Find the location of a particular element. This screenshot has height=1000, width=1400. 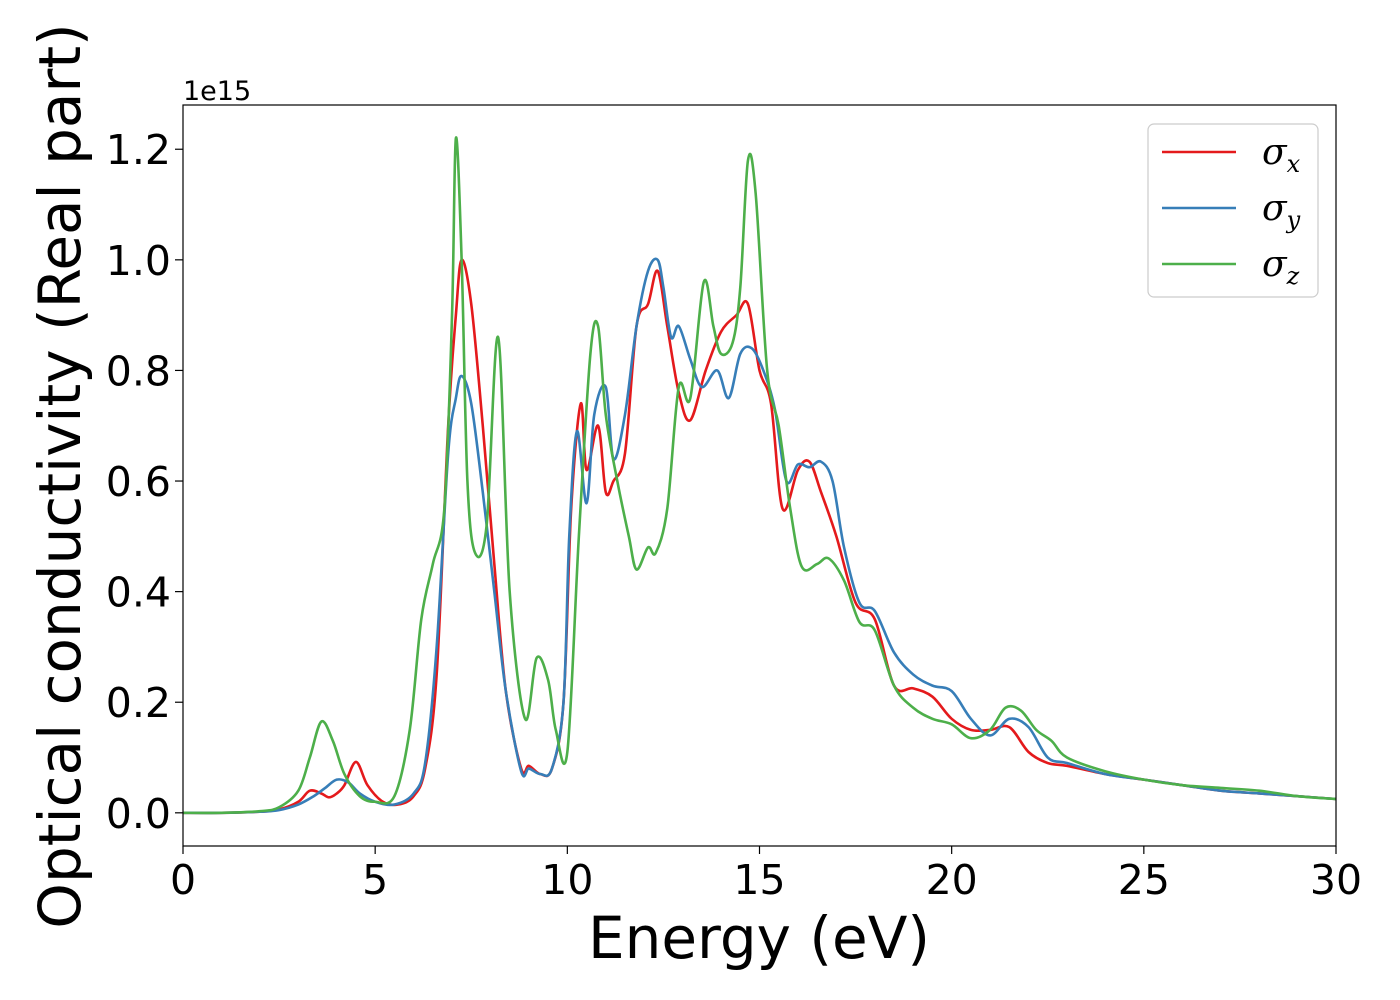

y-axis: 0.0 0.2 0.4 0.6 0.8 1.0 1.2 is located at coordinates (144, 482).